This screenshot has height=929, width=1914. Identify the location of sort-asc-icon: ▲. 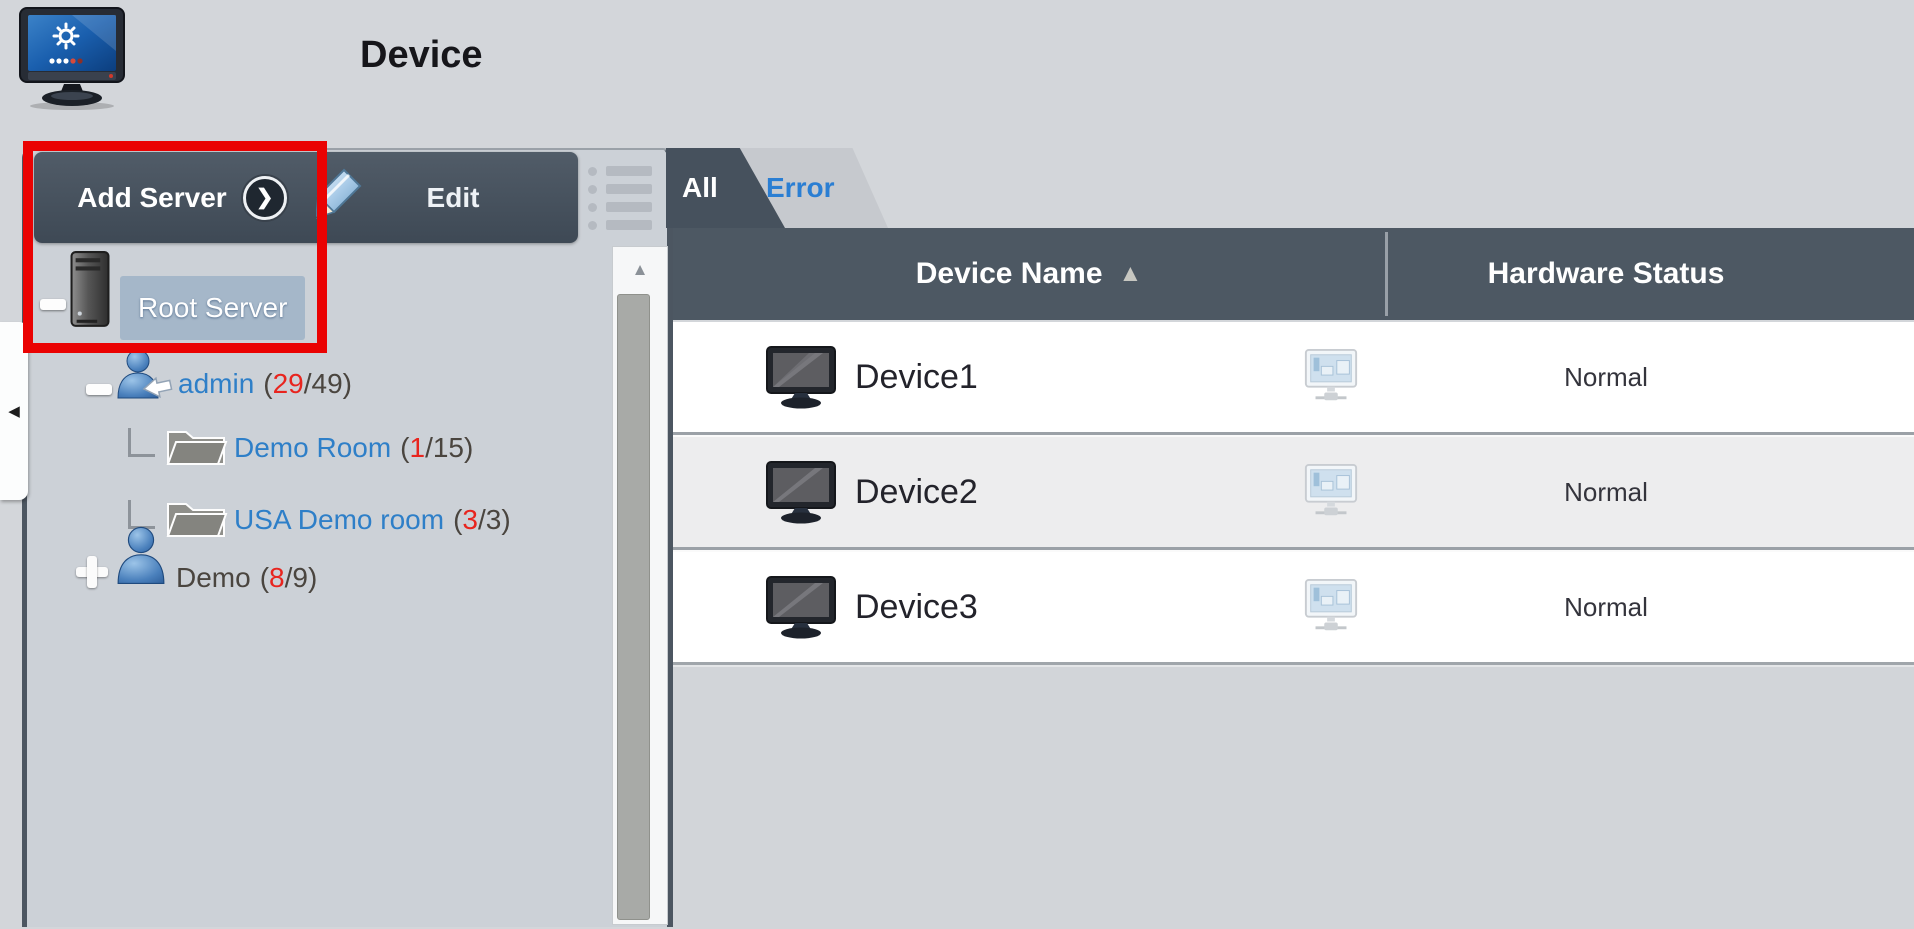
(1130, 273).